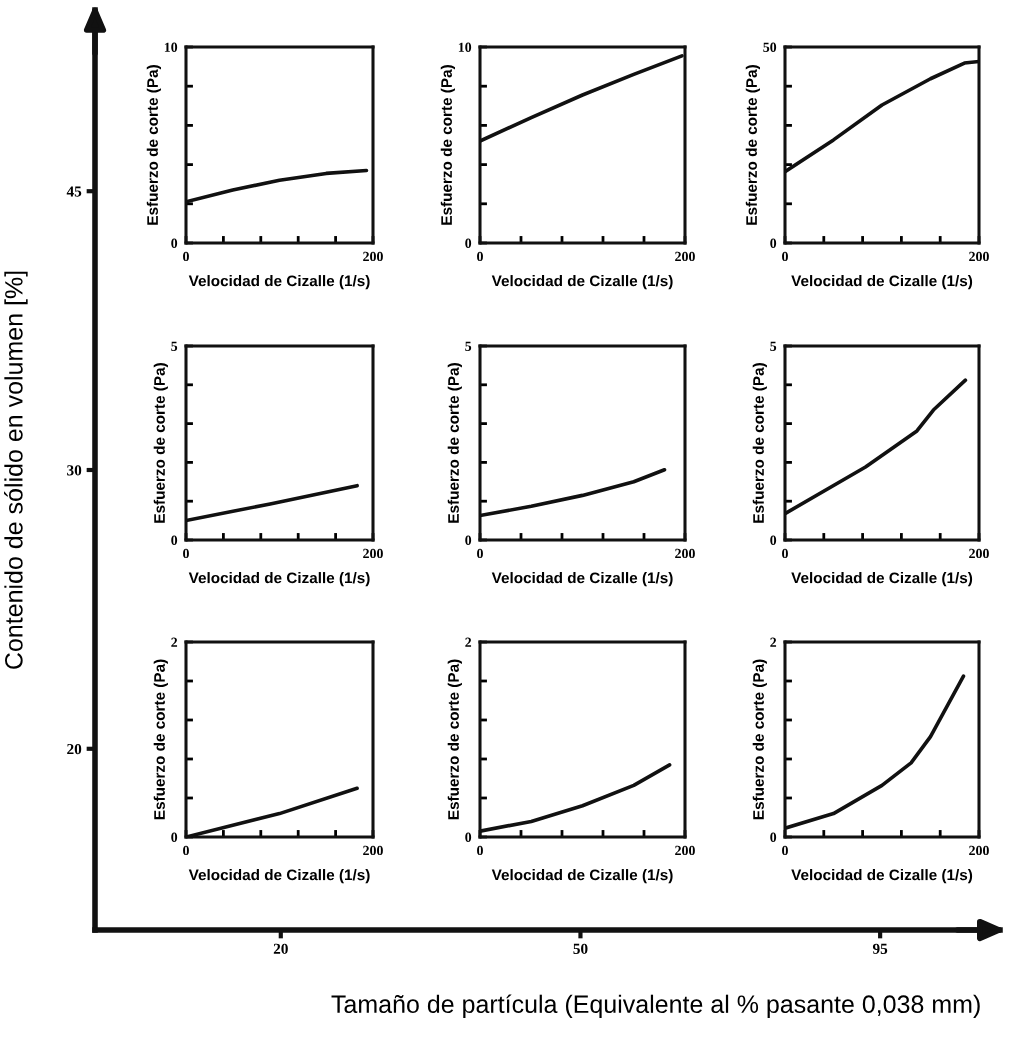  Describe the element at coordinates (74, 191) in the screenshot. I see `category-label: 45` at that location.